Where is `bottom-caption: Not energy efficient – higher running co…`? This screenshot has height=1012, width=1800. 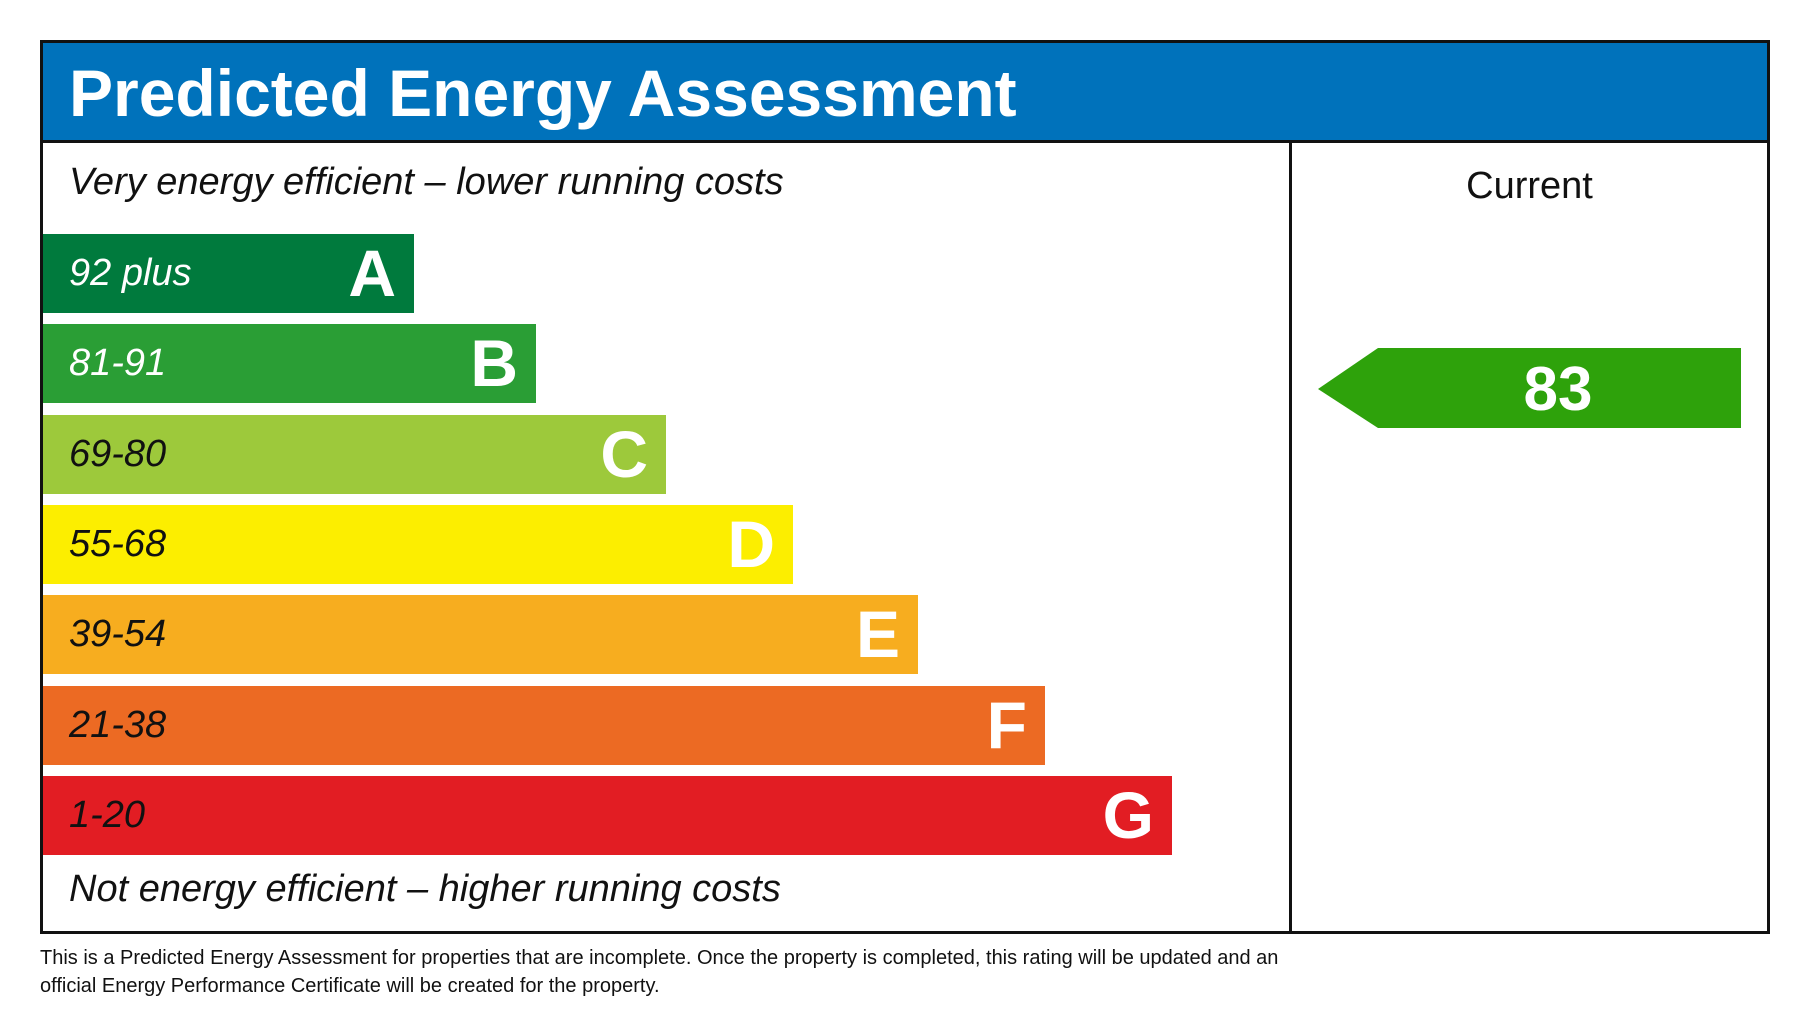 bottom-caption: Not energy efficient – higher running co… is located at coordinates (425, 889).